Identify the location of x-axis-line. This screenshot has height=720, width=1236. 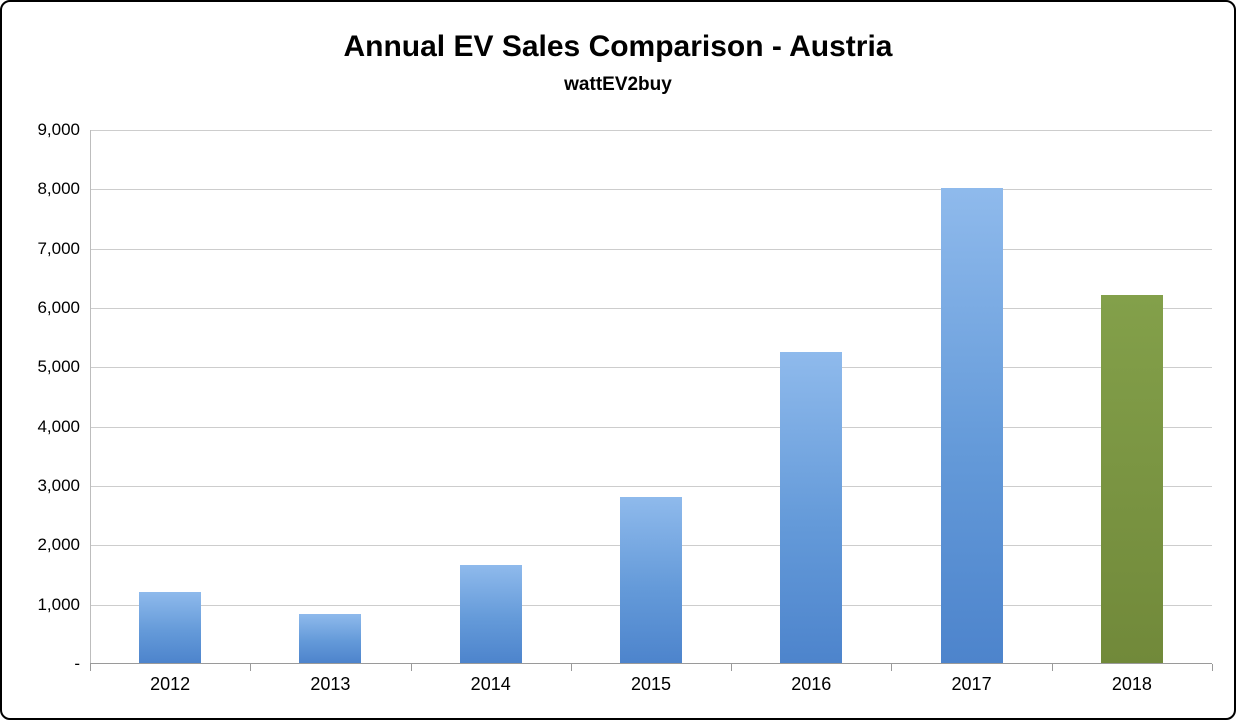
(651, 663).